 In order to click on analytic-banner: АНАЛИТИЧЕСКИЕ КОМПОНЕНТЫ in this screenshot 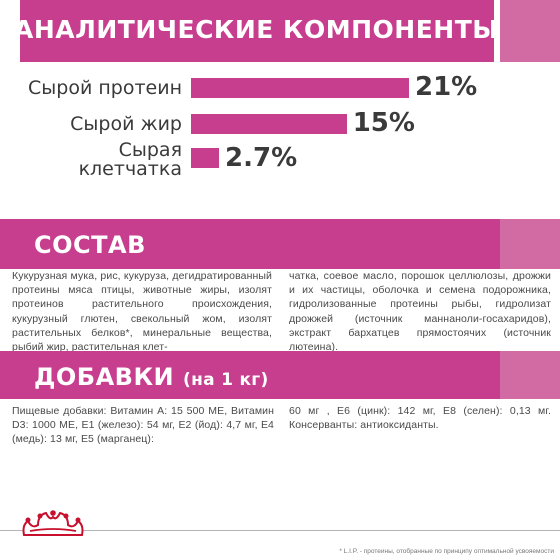, I will do `click(280, 31)`.